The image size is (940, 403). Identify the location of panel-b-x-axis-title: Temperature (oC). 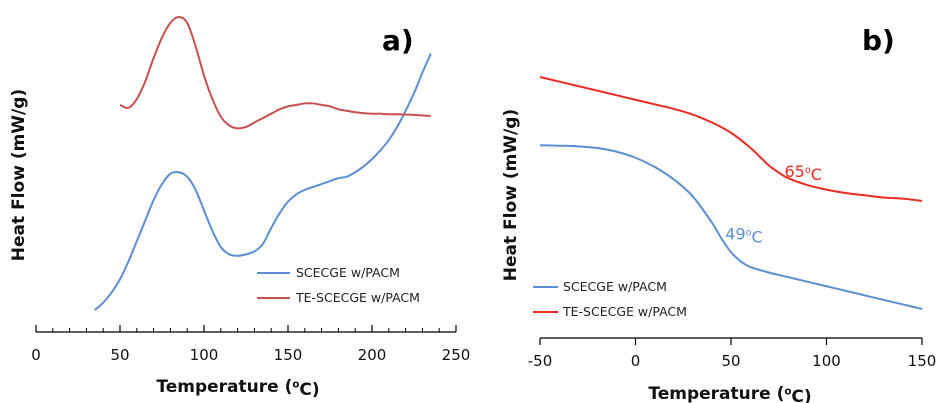
(729, 393).